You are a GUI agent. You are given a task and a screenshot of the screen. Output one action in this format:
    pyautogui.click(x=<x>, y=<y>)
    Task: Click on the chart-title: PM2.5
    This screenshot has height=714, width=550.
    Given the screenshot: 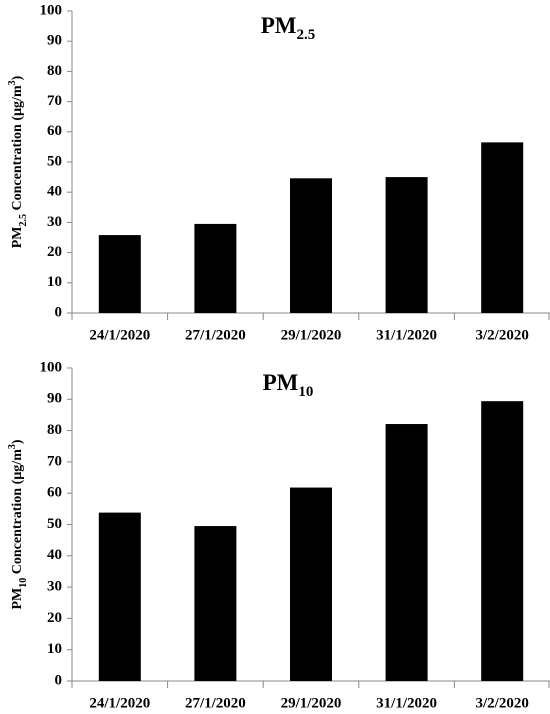 What is the action you would take?
    pyautogui.click(x=288, y=28)
    